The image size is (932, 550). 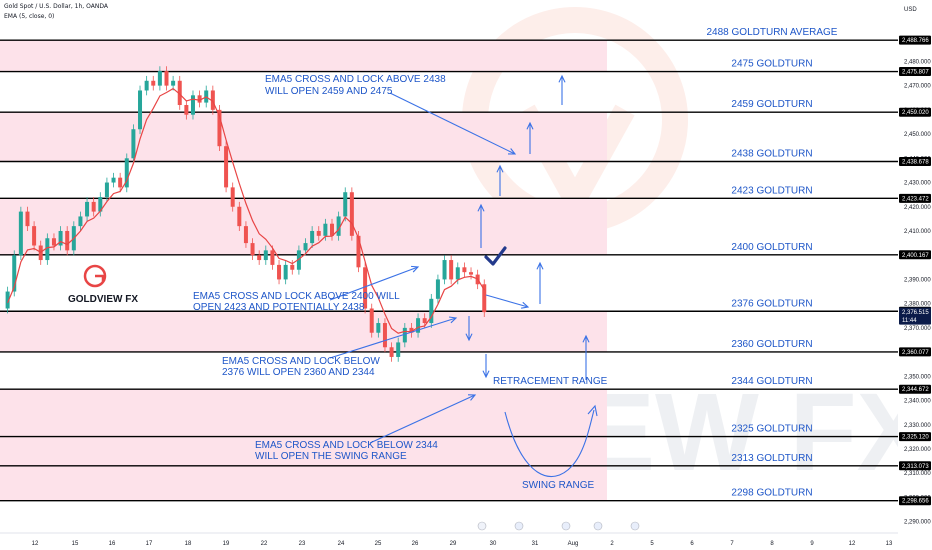 I want to click on time-tick: 23, so click(x=302, y=544).